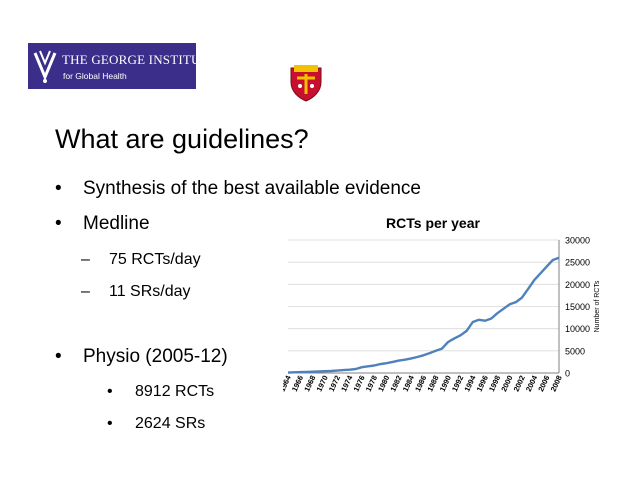  What do you see at coordinates (155, 356) in the screenshot?
I see `bullet-text: Physio (2005-12)` at bounding box center [155, 356].